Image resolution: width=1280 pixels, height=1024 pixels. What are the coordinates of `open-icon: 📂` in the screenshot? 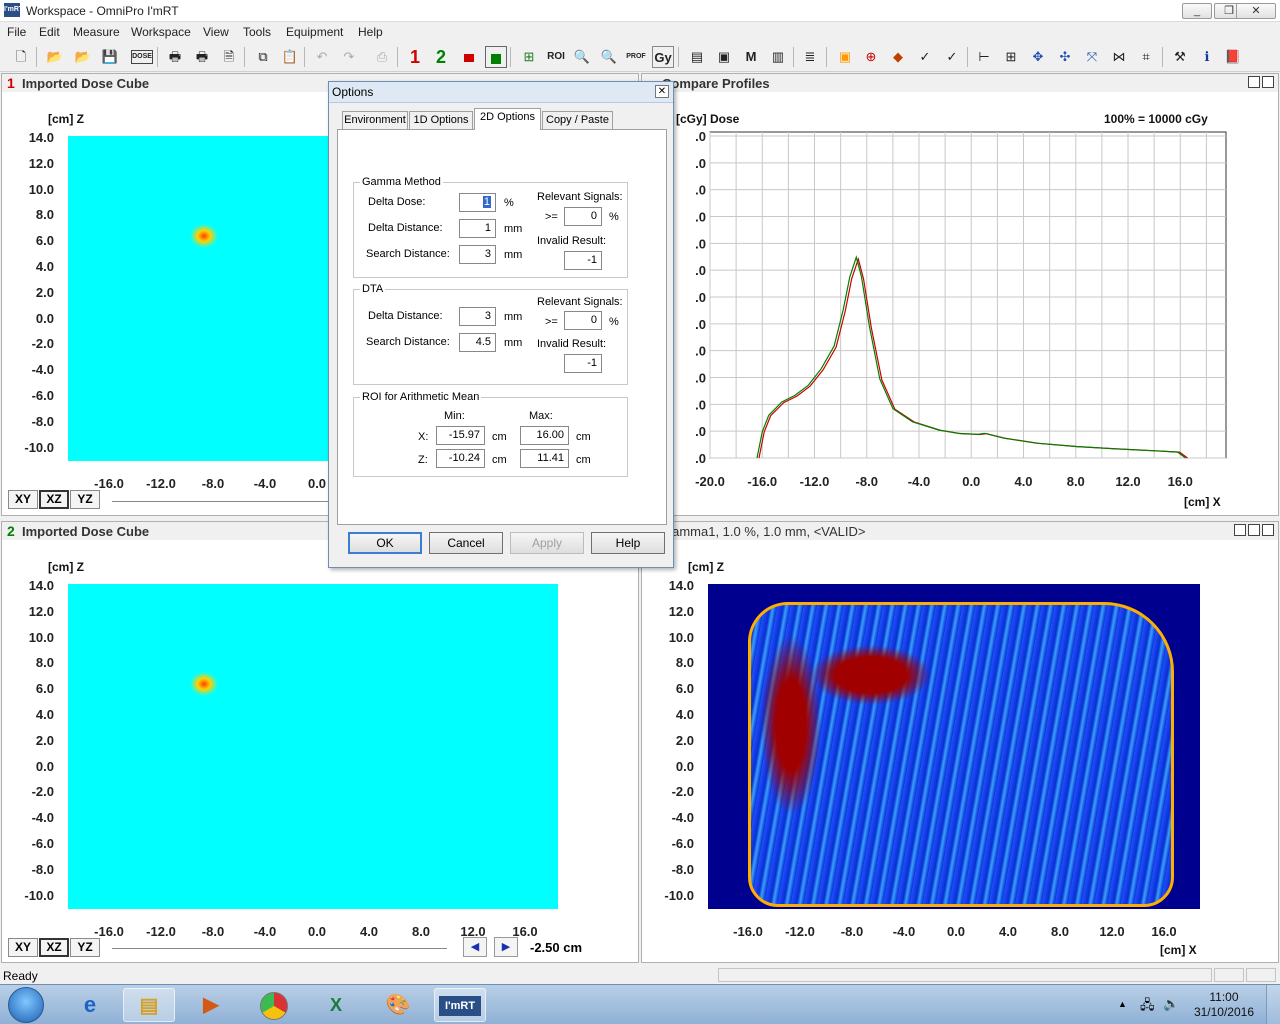 It's located at (55, 56).